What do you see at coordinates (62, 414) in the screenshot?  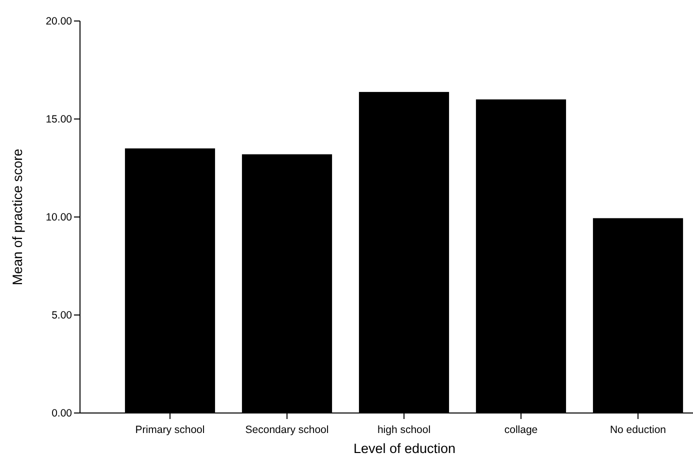 I see `y-tick-label: 0.00` at bounding box center [62, 414].